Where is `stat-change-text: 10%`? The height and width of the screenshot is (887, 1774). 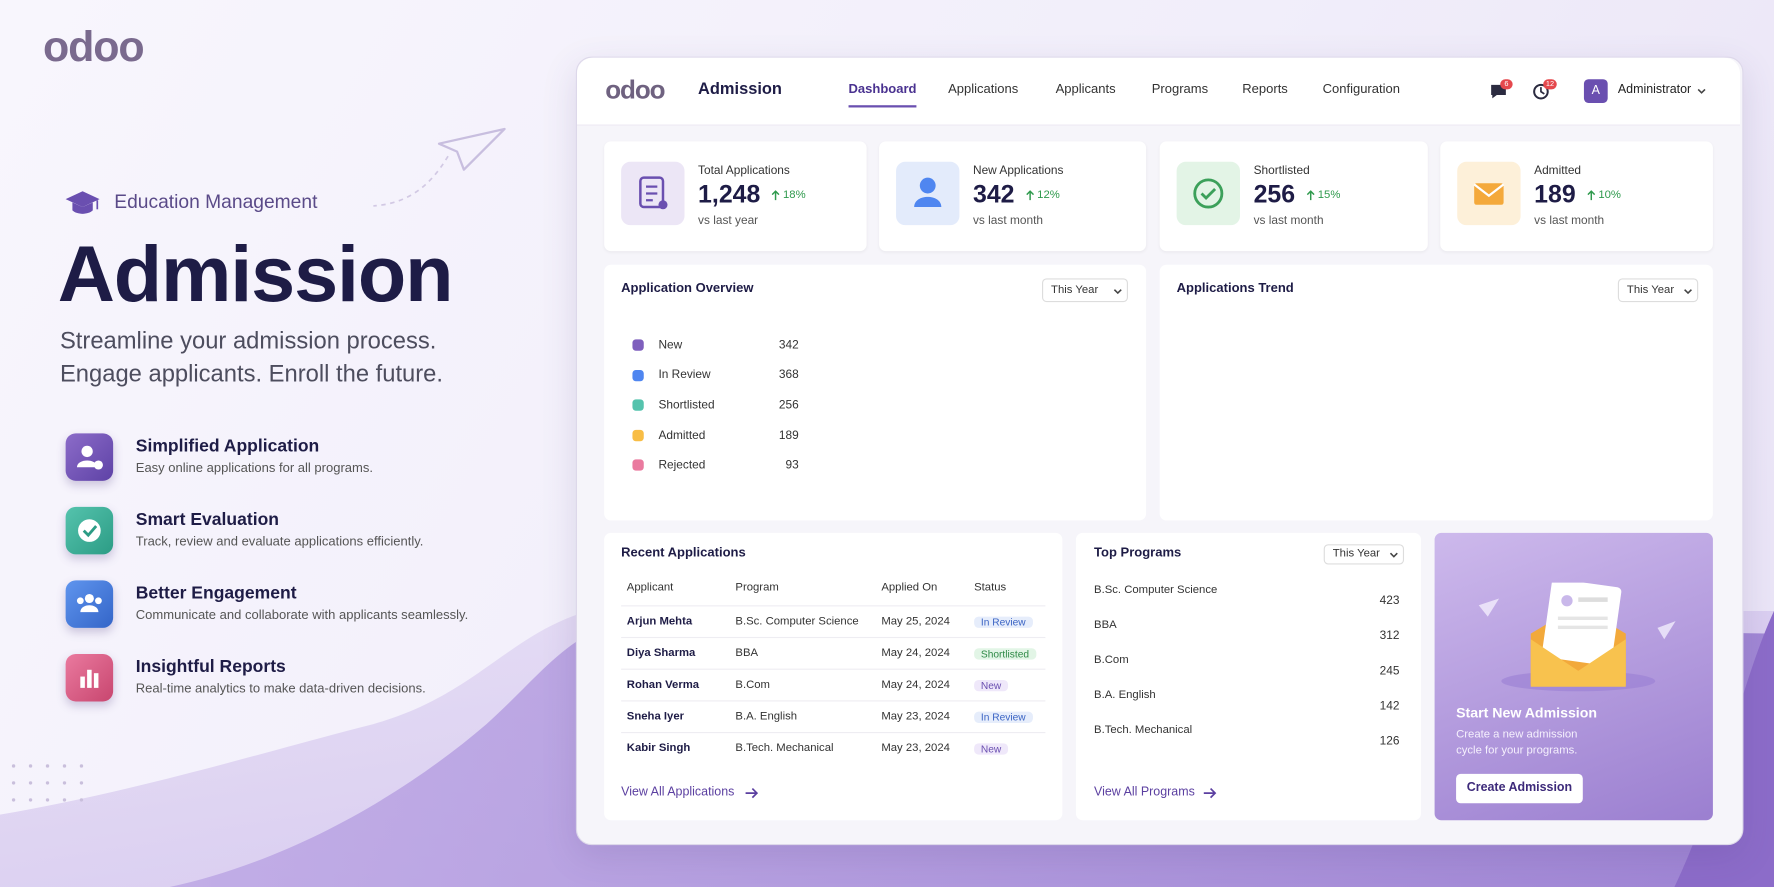
stat-change-text: 10% is located at coordinates (1609, 194).